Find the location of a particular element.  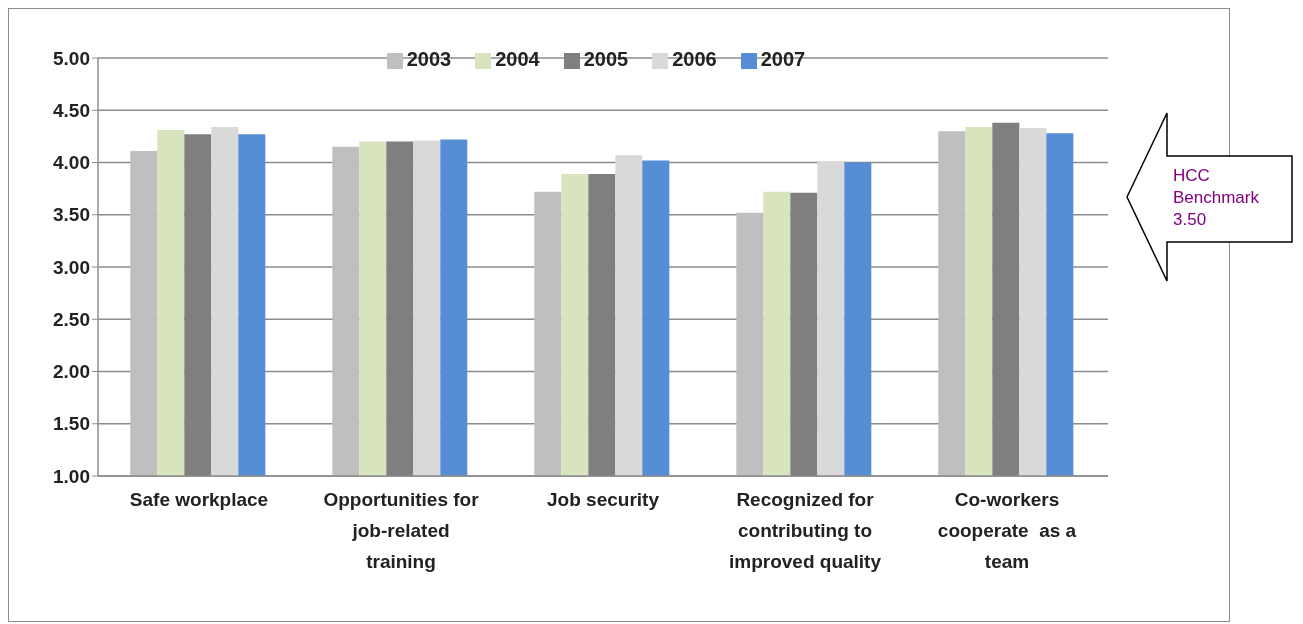

text: HCC Benchmark 3.50 is located at coordinates (1216, 198).